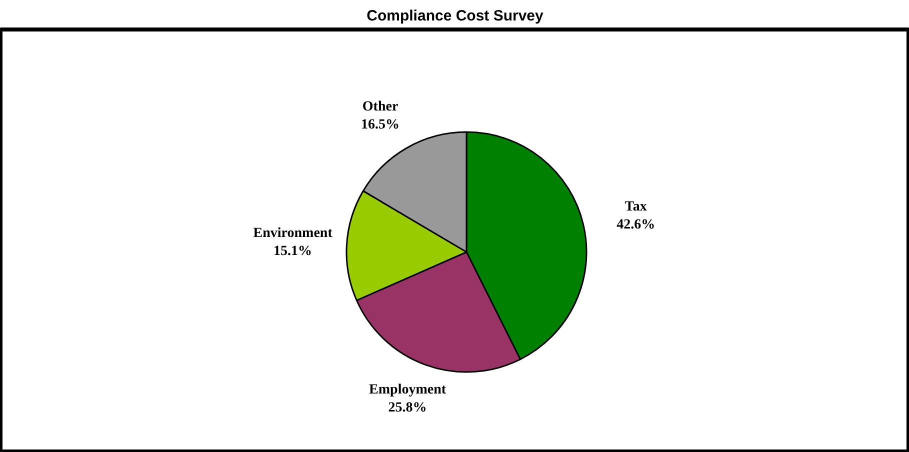 This screenshot has height=452, width=909. Describe the element at coordinates (293, 252) in the screenshot. I see `data-label: 15.1%` at that location.